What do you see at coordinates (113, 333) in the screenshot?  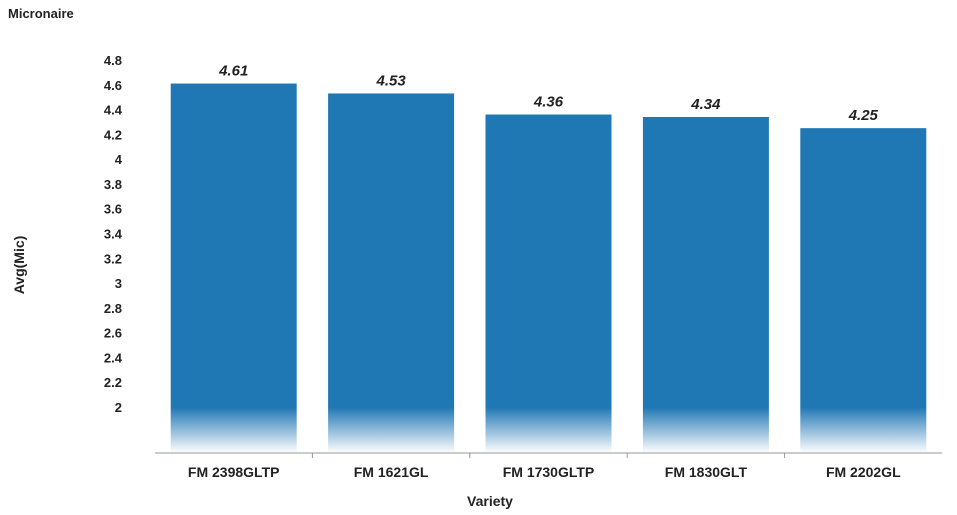 I see `y-tick-label: 2.6` at bounding box center [113, 333].